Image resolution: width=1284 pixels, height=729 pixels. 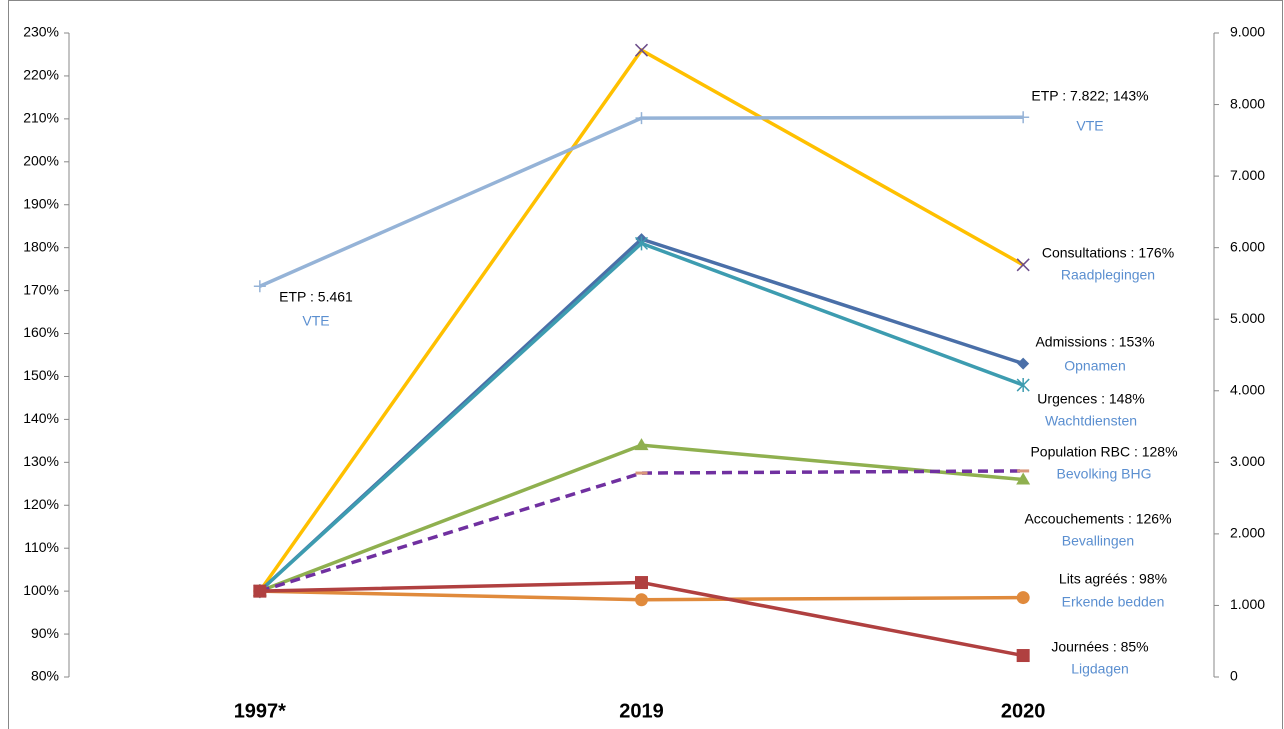 I want to click on y-tick-label: 170%, so click(x=41, y=289).